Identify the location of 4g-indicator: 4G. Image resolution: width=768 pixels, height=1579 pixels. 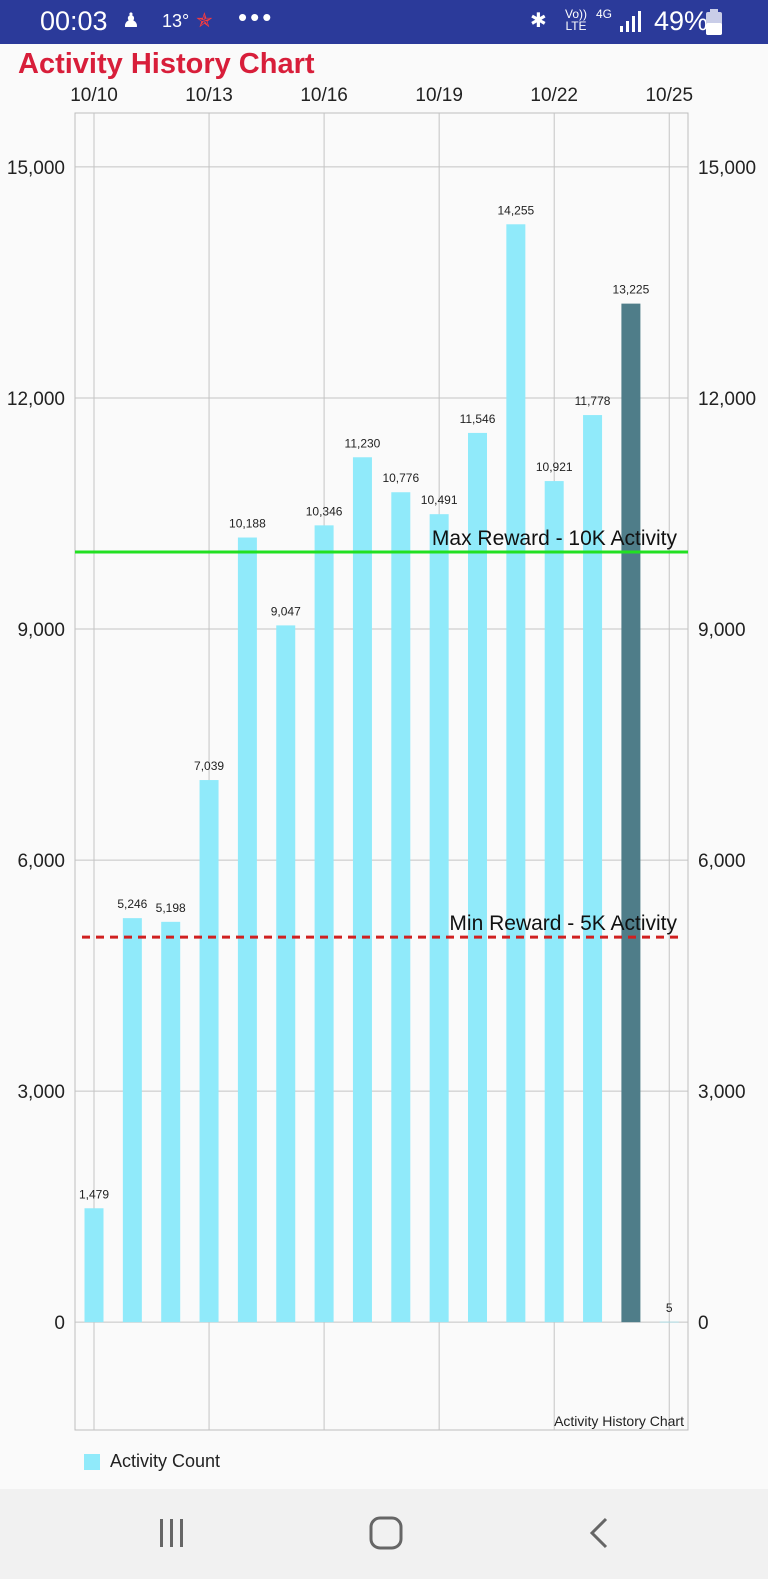
(604, 14).